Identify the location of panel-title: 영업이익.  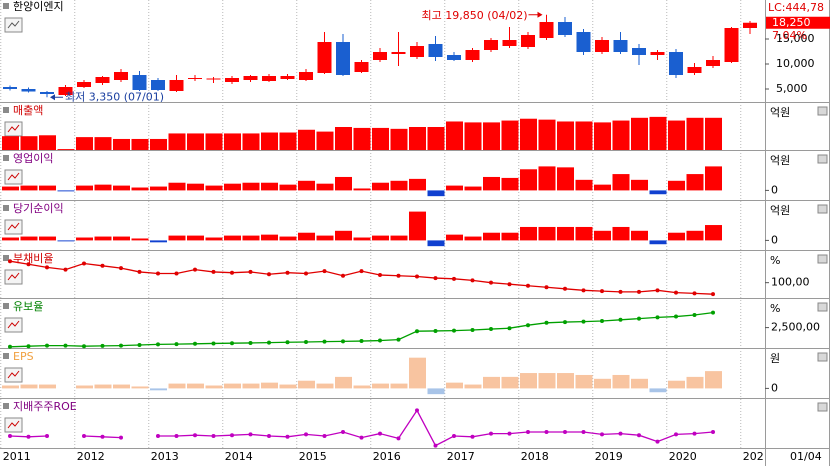
(33, 158).